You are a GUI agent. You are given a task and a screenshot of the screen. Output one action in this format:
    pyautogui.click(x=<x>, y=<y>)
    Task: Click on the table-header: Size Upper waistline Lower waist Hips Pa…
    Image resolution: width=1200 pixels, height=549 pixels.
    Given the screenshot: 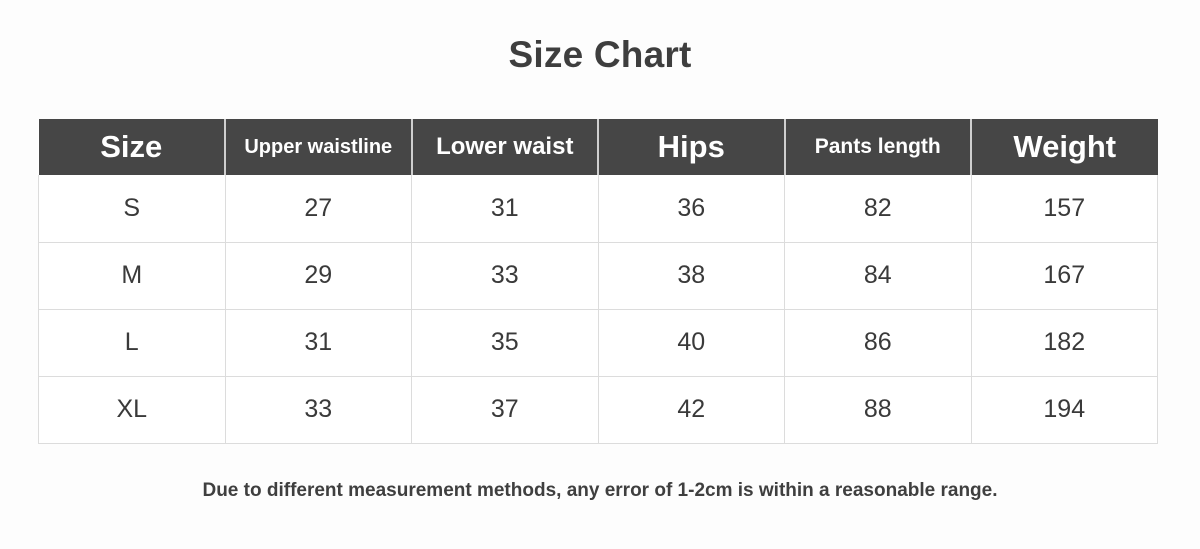 What is the action you would take?
    pyautogui.click(x=598, y=147)
    